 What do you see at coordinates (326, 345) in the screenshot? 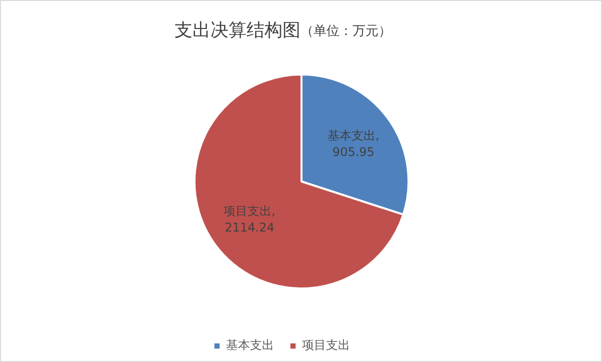
I see `legend-label: 项目支出` at bounding box center [326, 345].